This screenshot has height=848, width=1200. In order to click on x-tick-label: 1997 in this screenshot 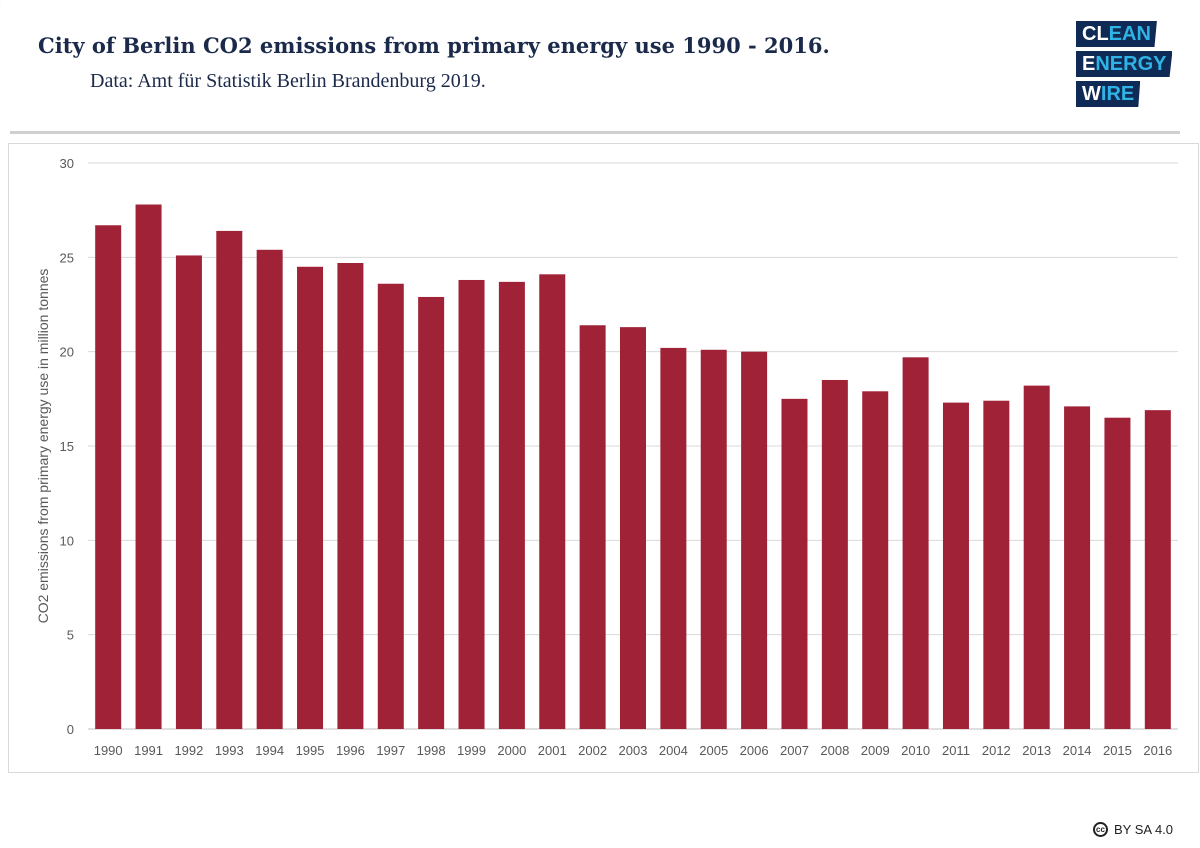, I will do `click(390, 750)`.